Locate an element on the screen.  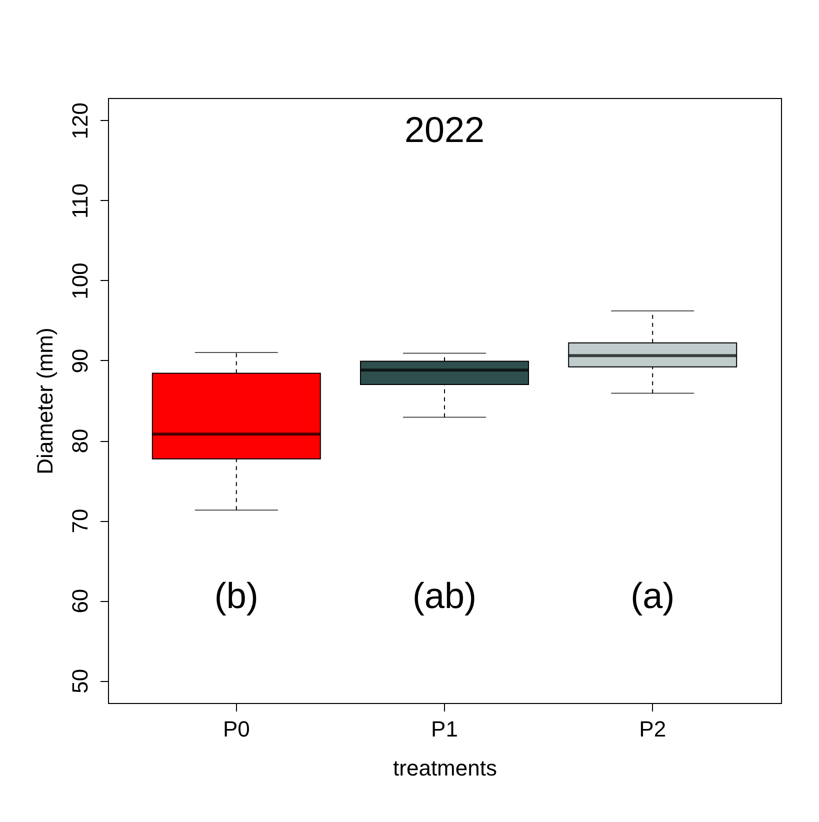
x-axis-title: treatments is located at coordinates (445, 768).